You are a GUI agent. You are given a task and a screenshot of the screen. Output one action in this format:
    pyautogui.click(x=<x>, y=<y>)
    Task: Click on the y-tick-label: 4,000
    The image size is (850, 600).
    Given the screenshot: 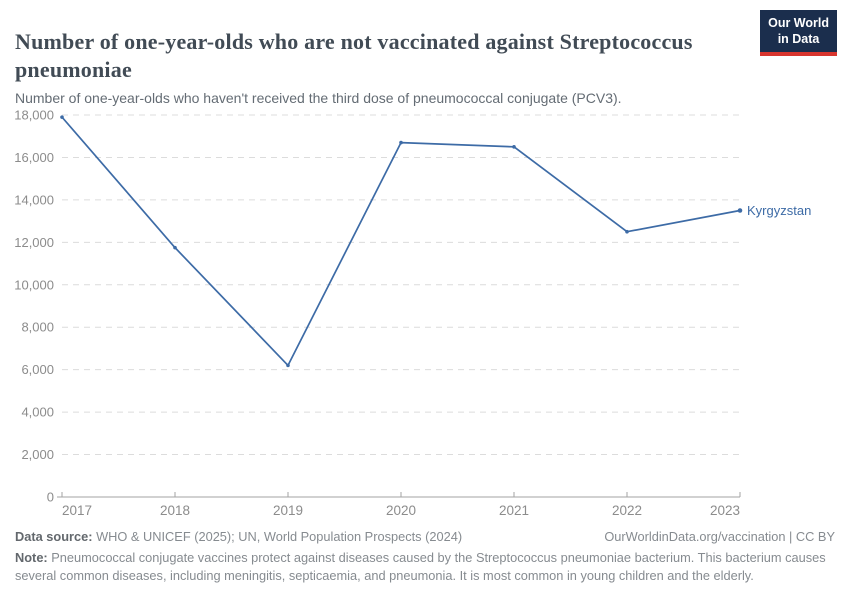 What is the action you would take?
    pyautogui.click(x=37, y=412)
    